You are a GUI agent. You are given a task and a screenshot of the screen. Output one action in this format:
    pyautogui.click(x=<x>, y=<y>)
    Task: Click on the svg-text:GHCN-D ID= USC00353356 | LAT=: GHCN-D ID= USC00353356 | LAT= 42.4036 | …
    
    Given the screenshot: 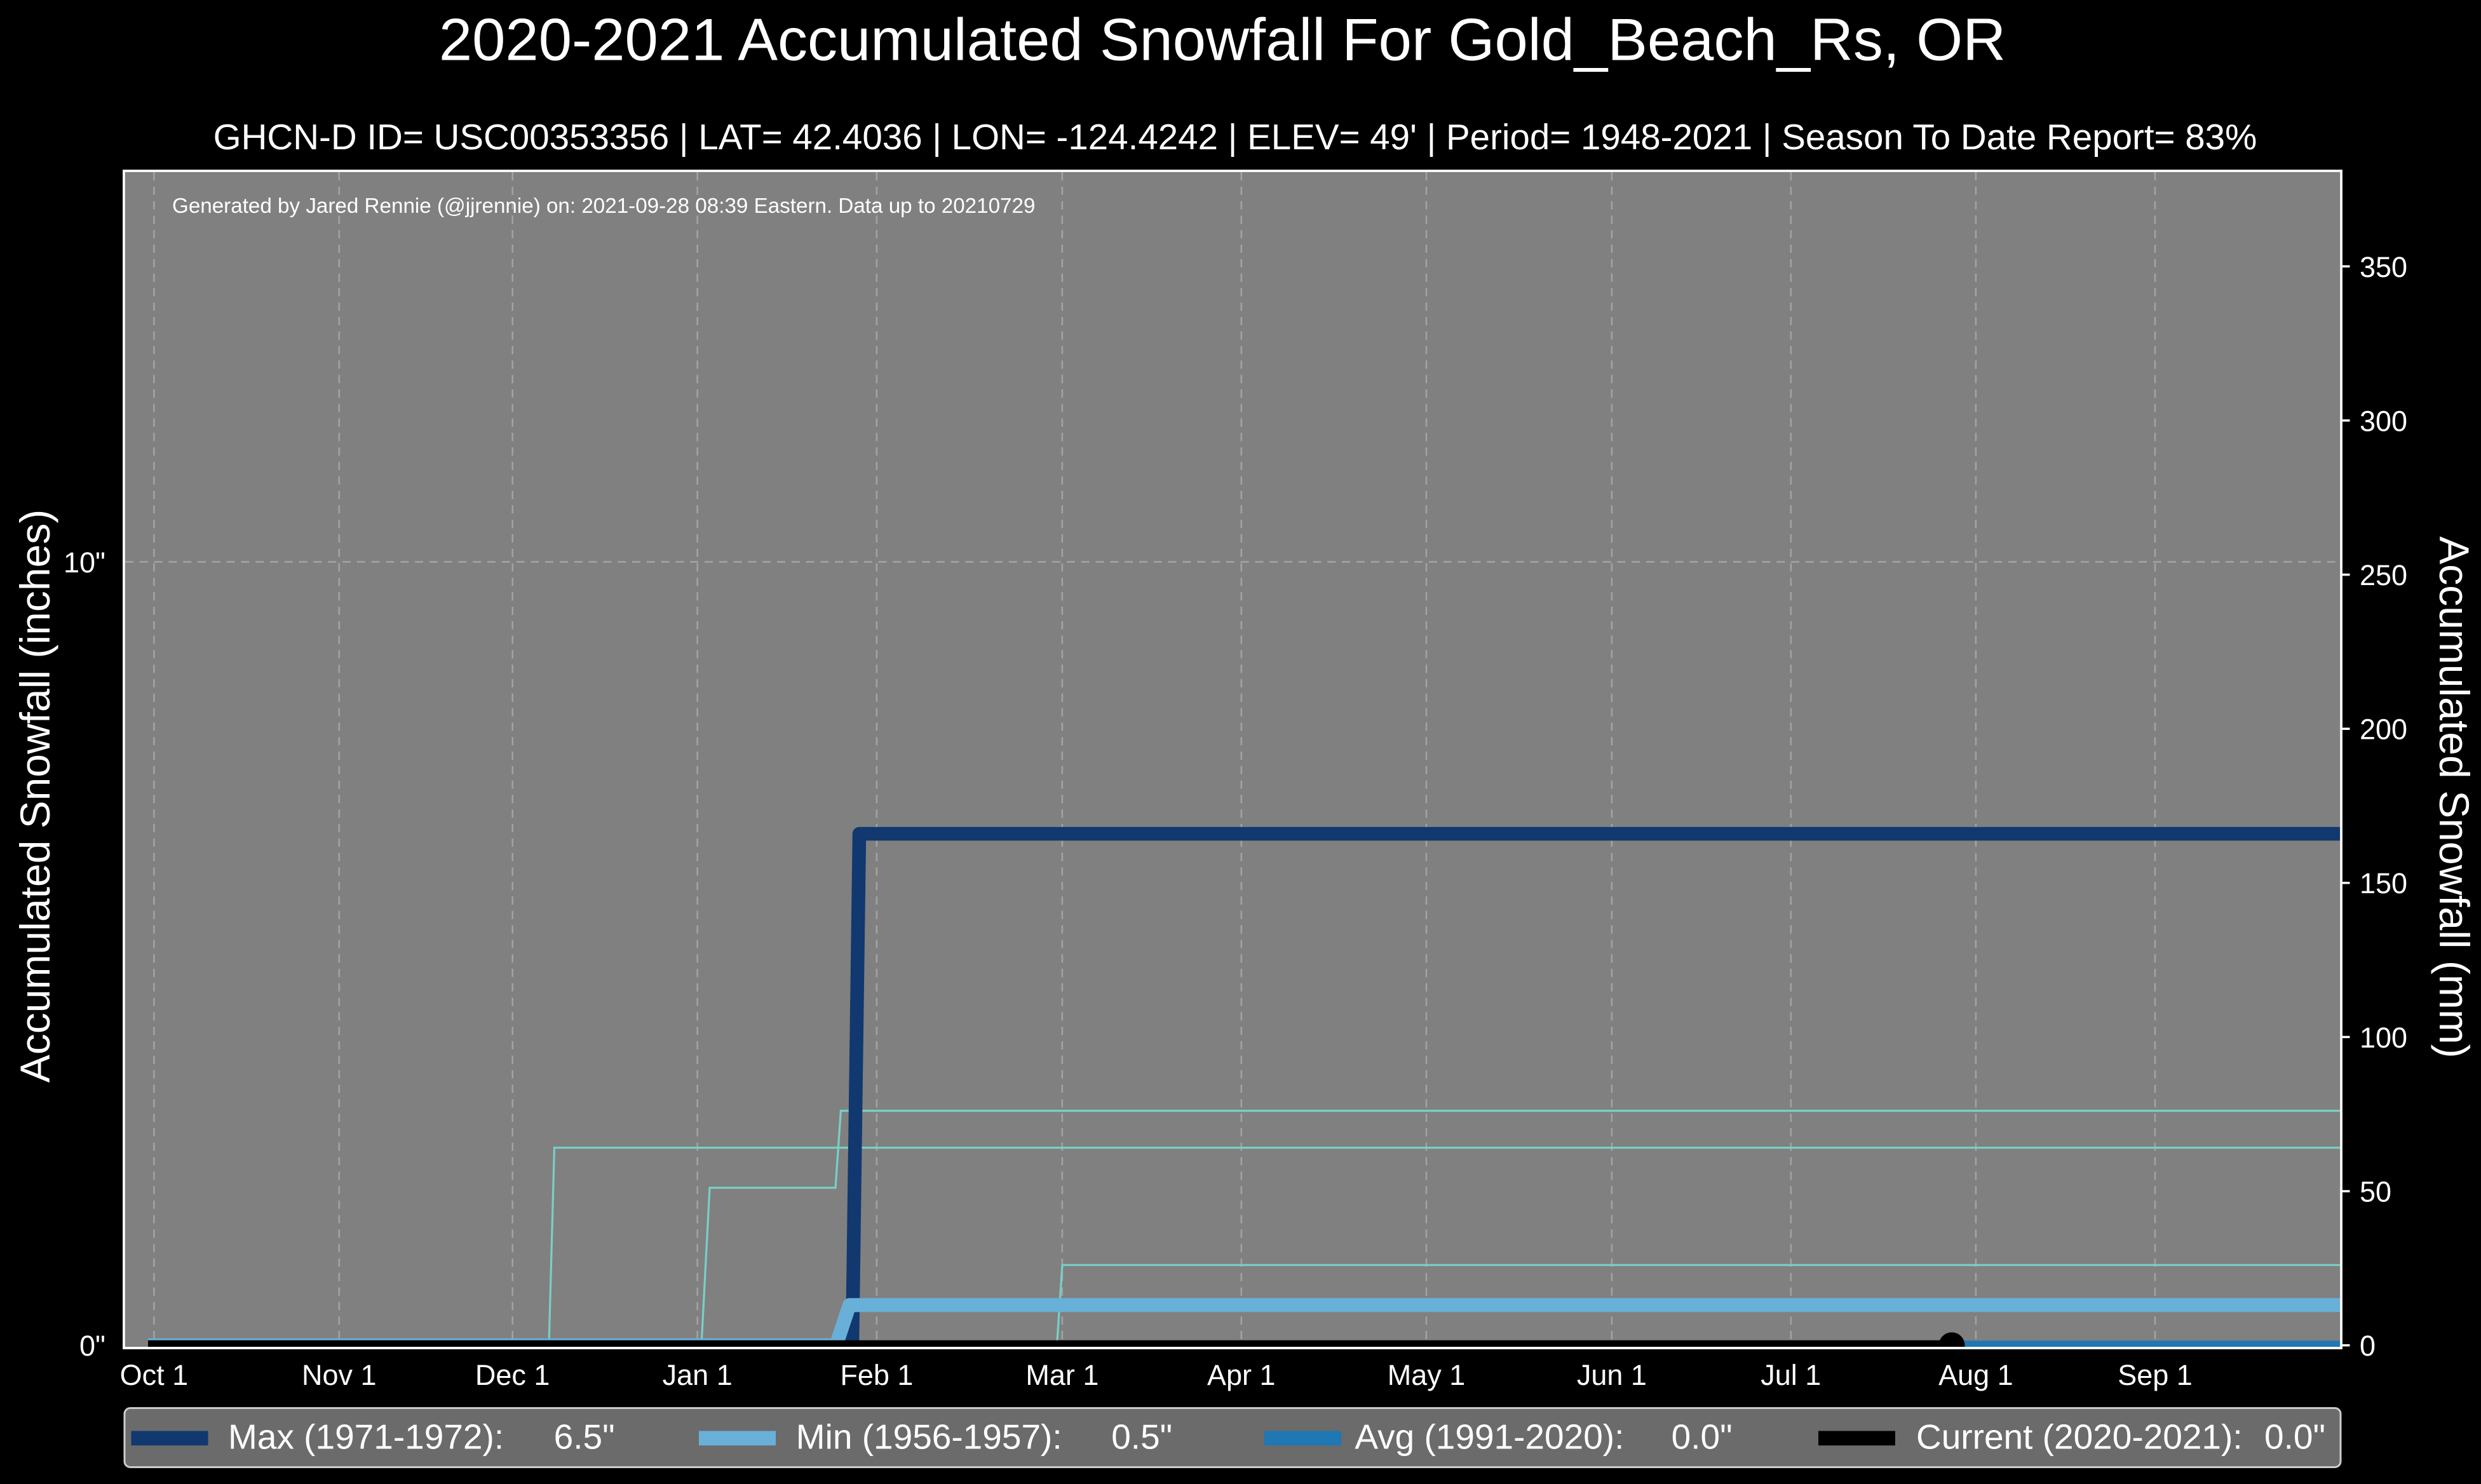 What is the action you would take?
    pyautogui.click(x=1235, y=137)
    